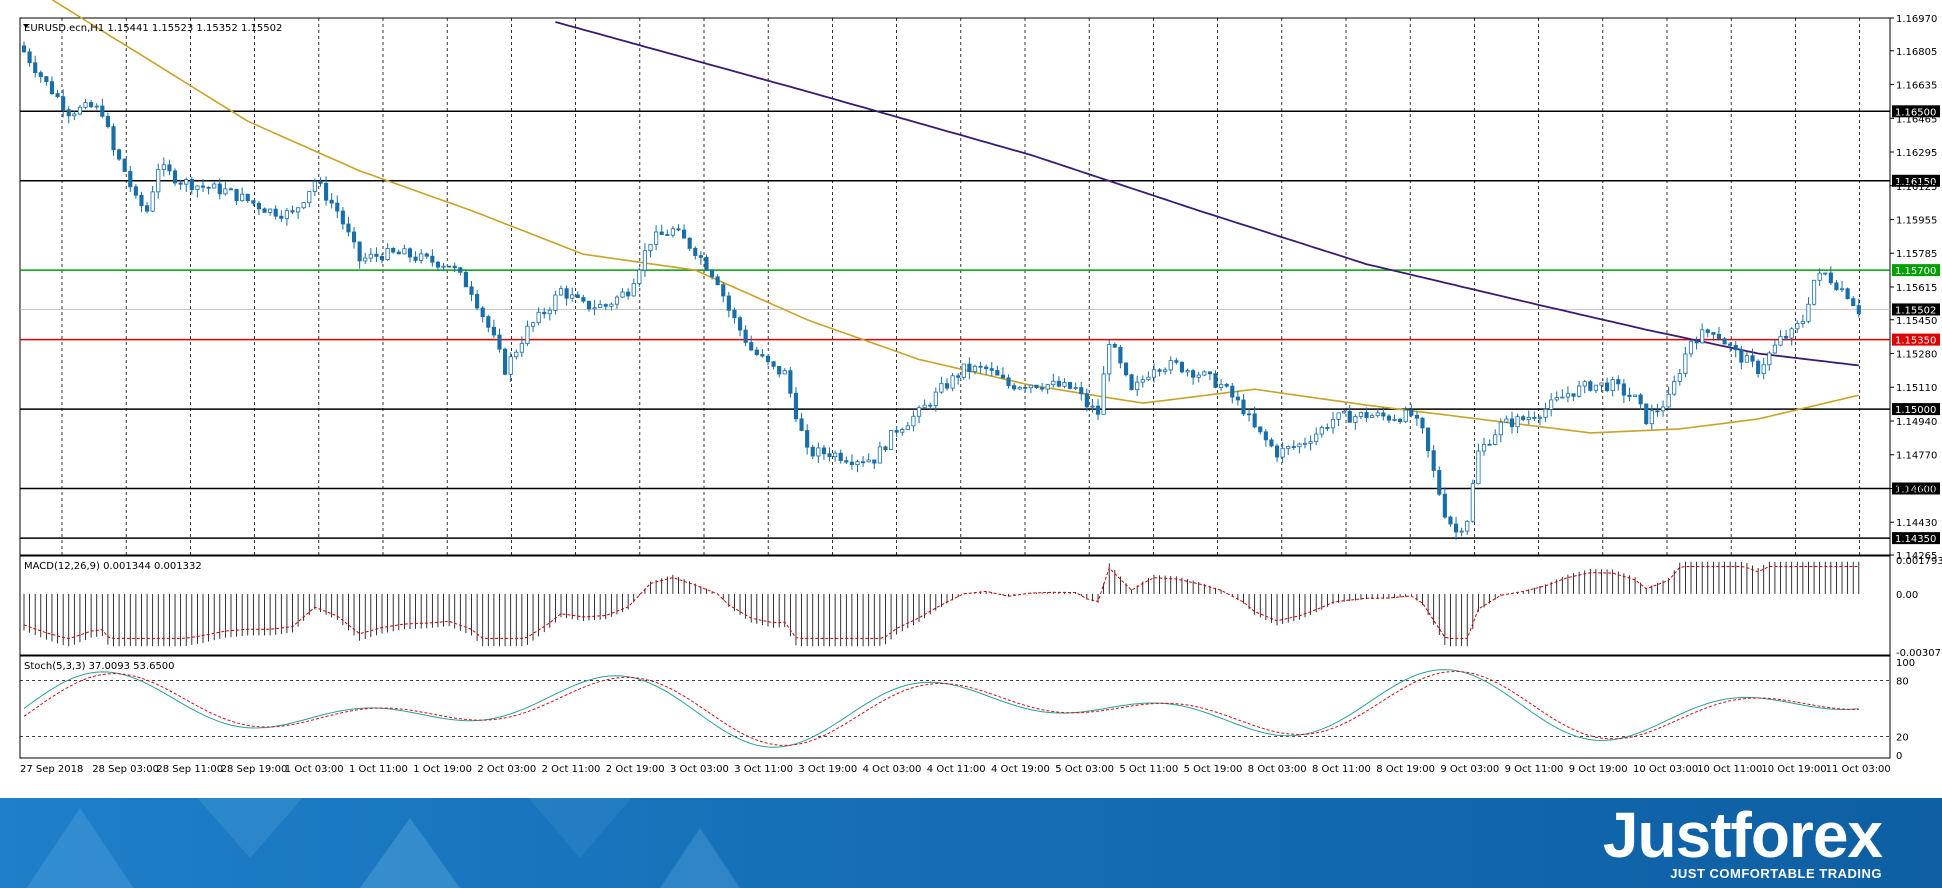 The height and width of the screenshot is (888, 1942). Describe the element at coordinates (1919, 607) in the screenshot. I see `macd-axis: 0.001793 0.00 -0.00307` at that location.